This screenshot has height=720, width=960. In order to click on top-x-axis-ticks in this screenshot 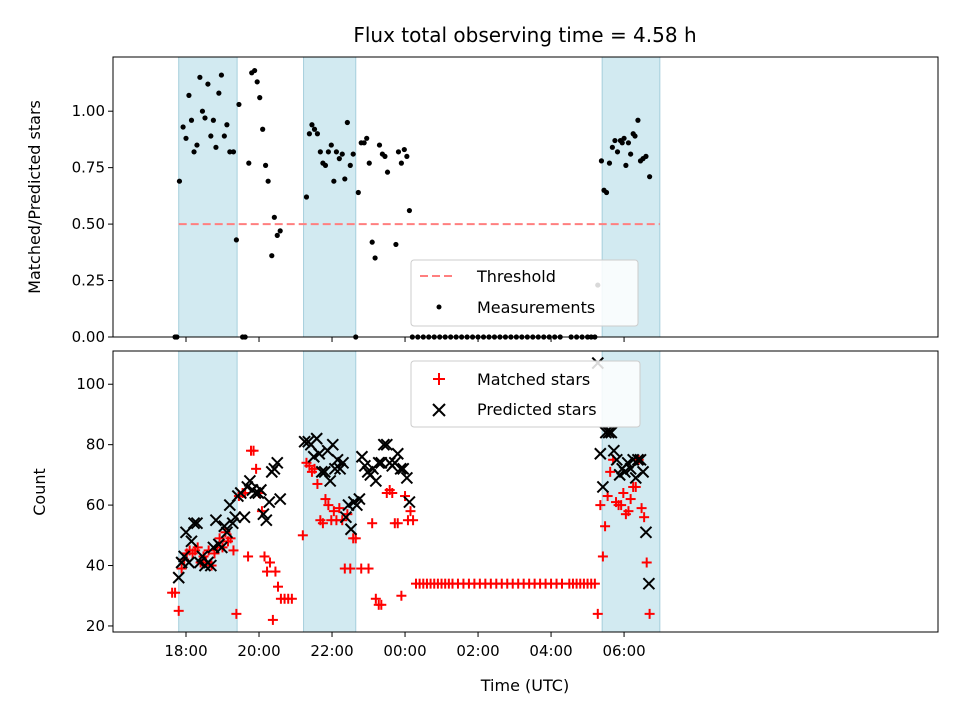, I will do `click(405, 339)`.